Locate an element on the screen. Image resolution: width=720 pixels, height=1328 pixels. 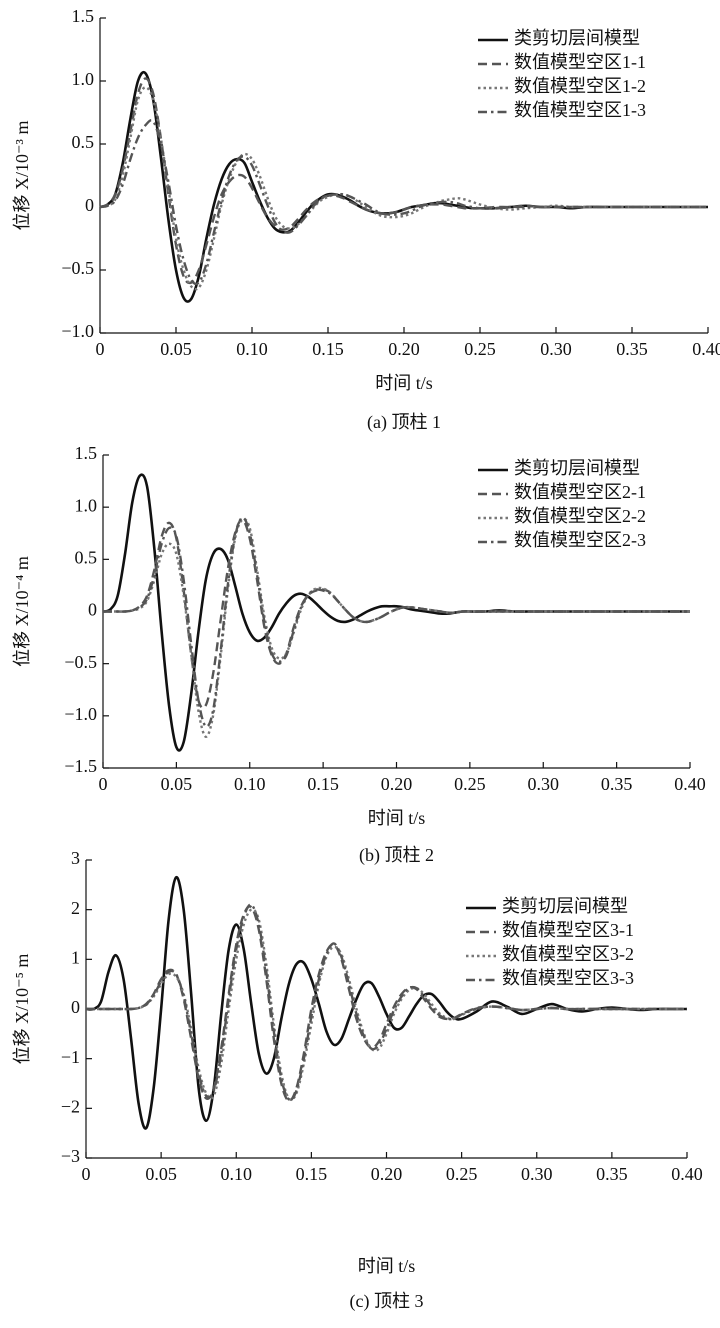
caption: (b) 顶柱 2 is located at coordinates (396, 855).